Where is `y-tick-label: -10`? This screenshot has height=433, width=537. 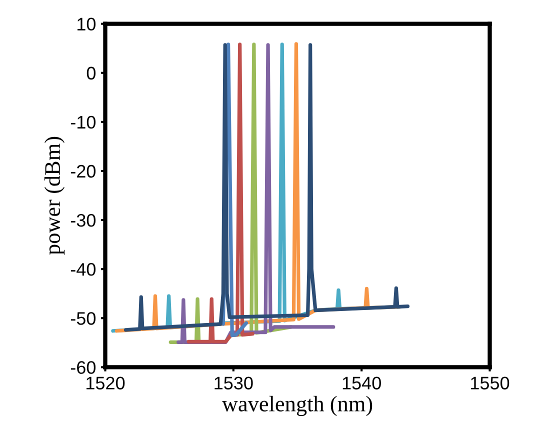 y-tick-label: -10 is located at coordinates (83, 122).